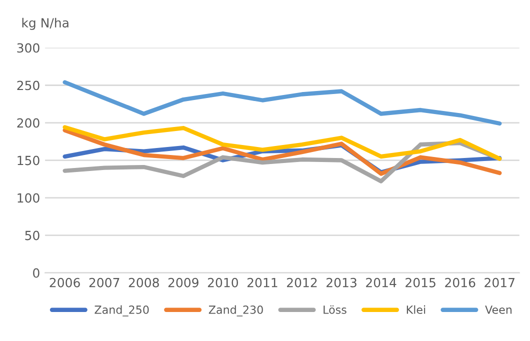 This screenshot has width=530, height=341. What do you see at coordinates (143, 283) in the screenshot?
I see `x-tick-label: 2008` at bounding box center [143, 283].